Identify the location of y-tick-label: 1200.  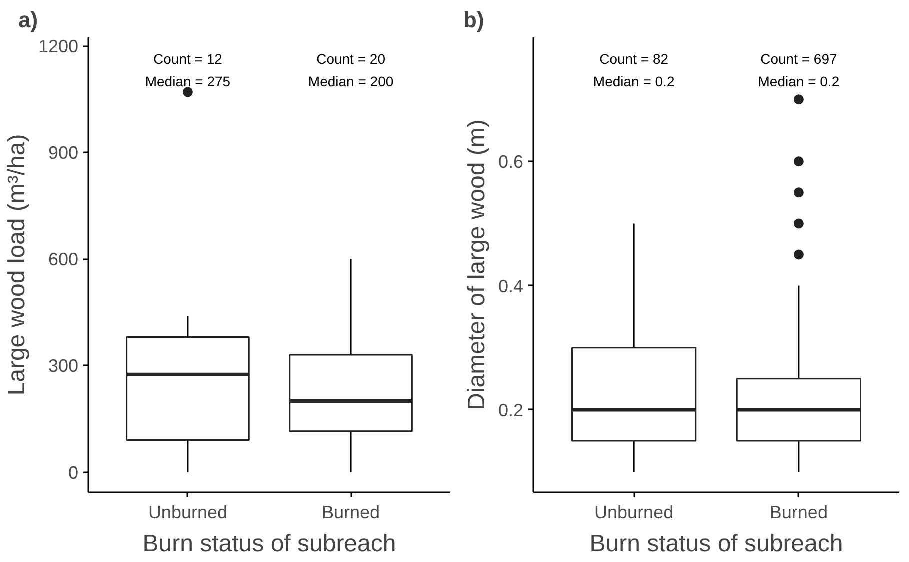
(58, 46).